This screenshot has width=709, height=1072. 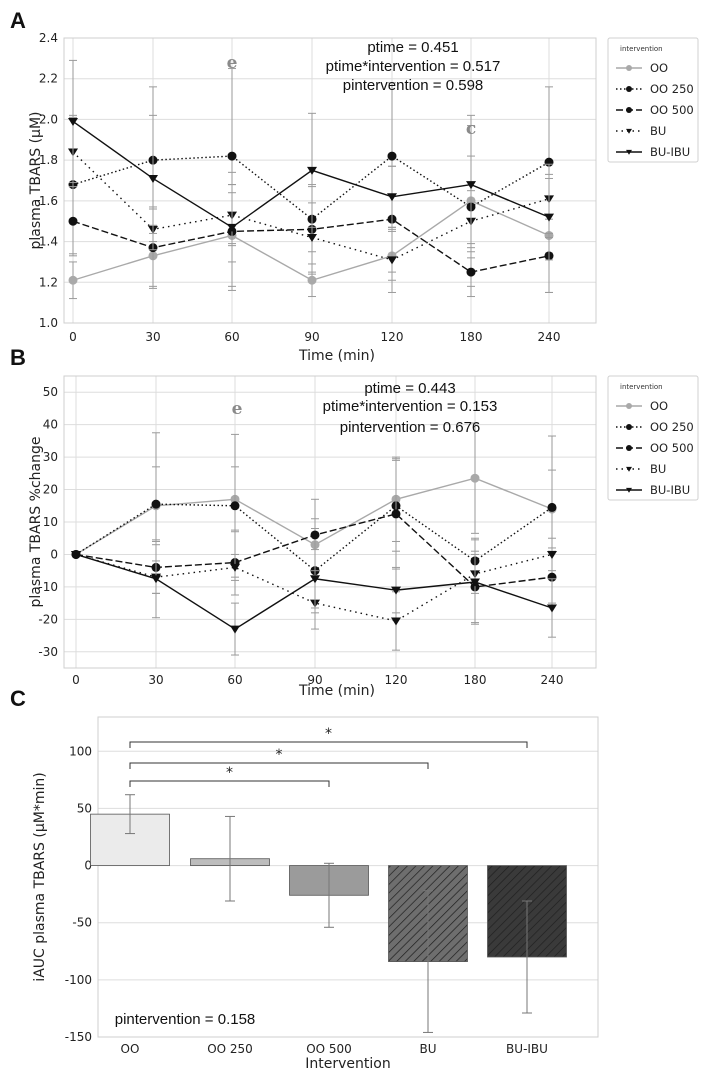 What do you see at coordinates (48, 587) in the screenshot?
I see `y-tick-label: -10` at bounding box center [48, 587].